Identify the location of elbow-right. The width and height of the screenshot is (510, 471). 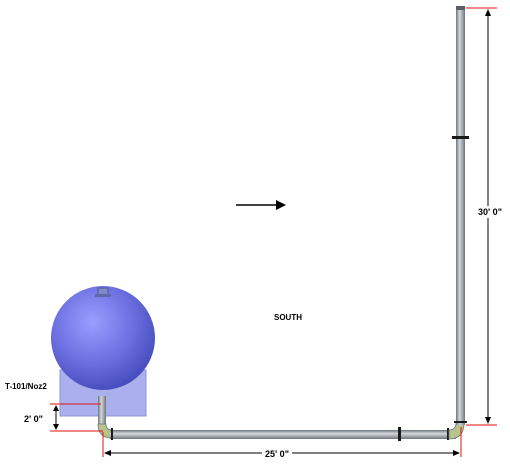
(456, 431).